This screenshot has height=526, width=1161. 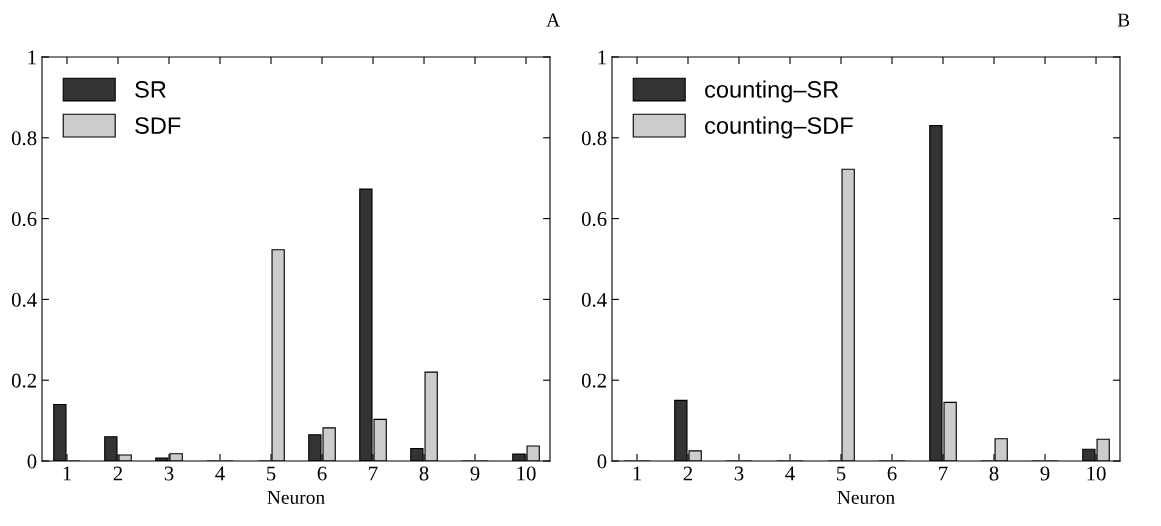 What do you see at coordinates (150, 89) in the screenshot?
I see `legend-label: SR` at bounding box center [150, 89].